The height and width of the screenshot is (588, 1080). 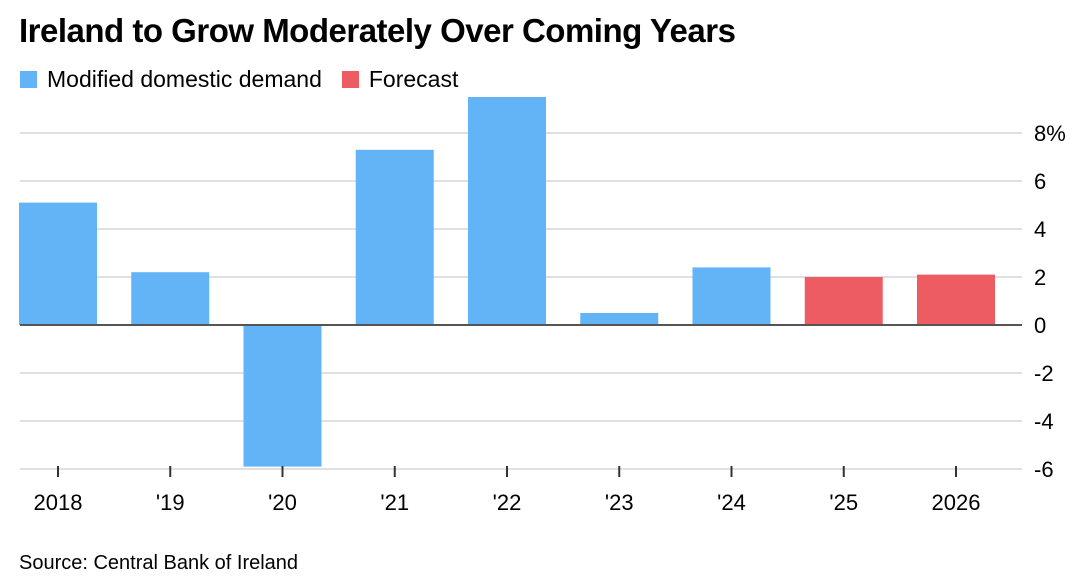 I want to click on x-tick-label: 2026, so click(x=956, y=502).